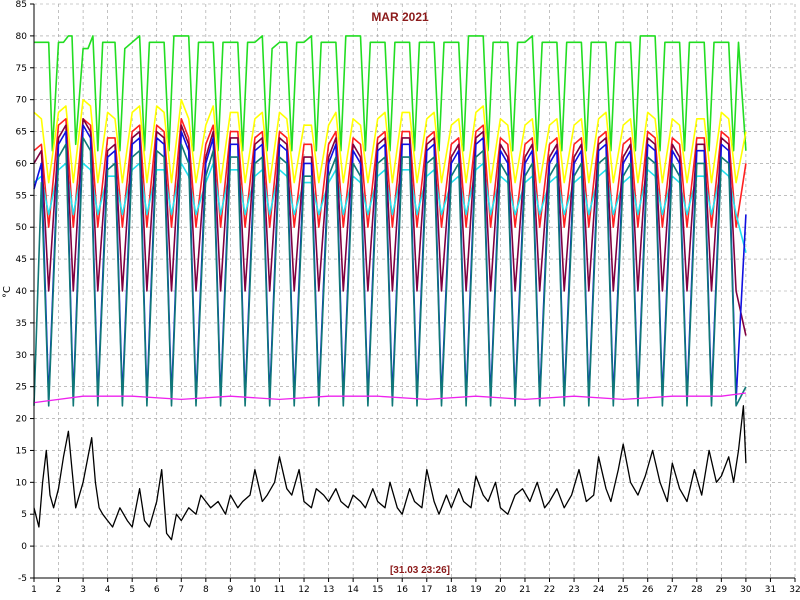 The image size is (800, 600). I want to click on y-tick-label: 85, so click(21, 5).